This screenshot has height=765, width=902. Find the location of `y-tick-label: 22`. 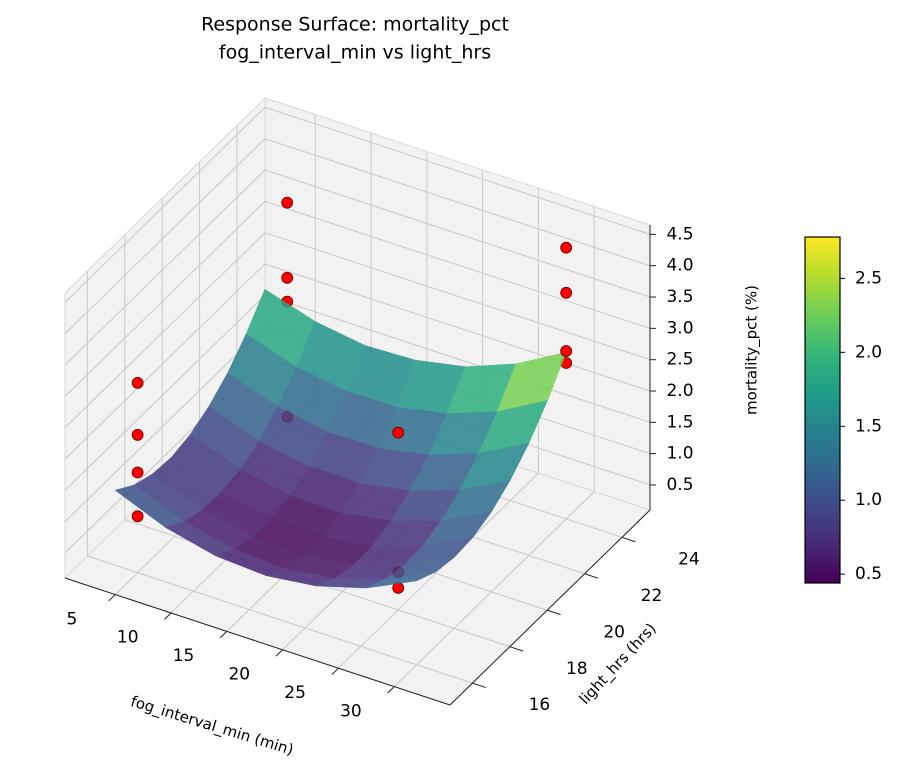

y-tick-label: 22 is located at coordinates (652, 596).